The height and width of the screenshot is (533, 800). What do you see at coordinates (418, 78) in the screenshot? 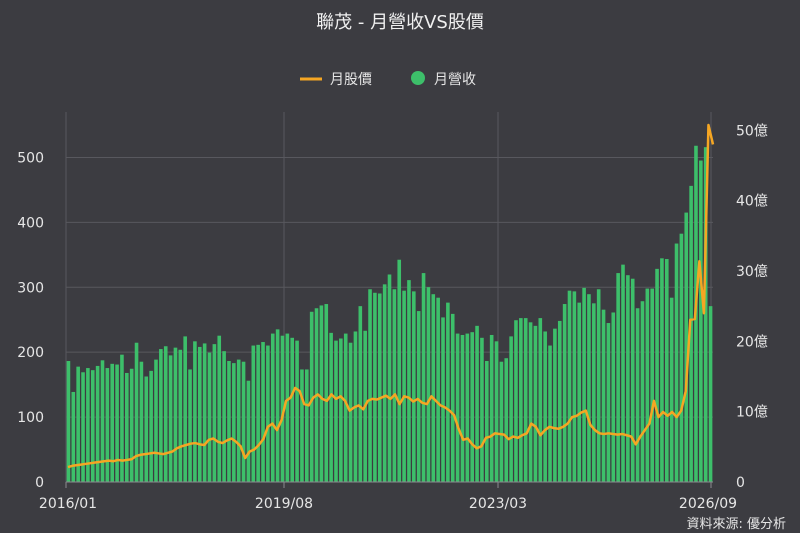
I see `legend-revenue-swatch` at bounding box center [418, 78].